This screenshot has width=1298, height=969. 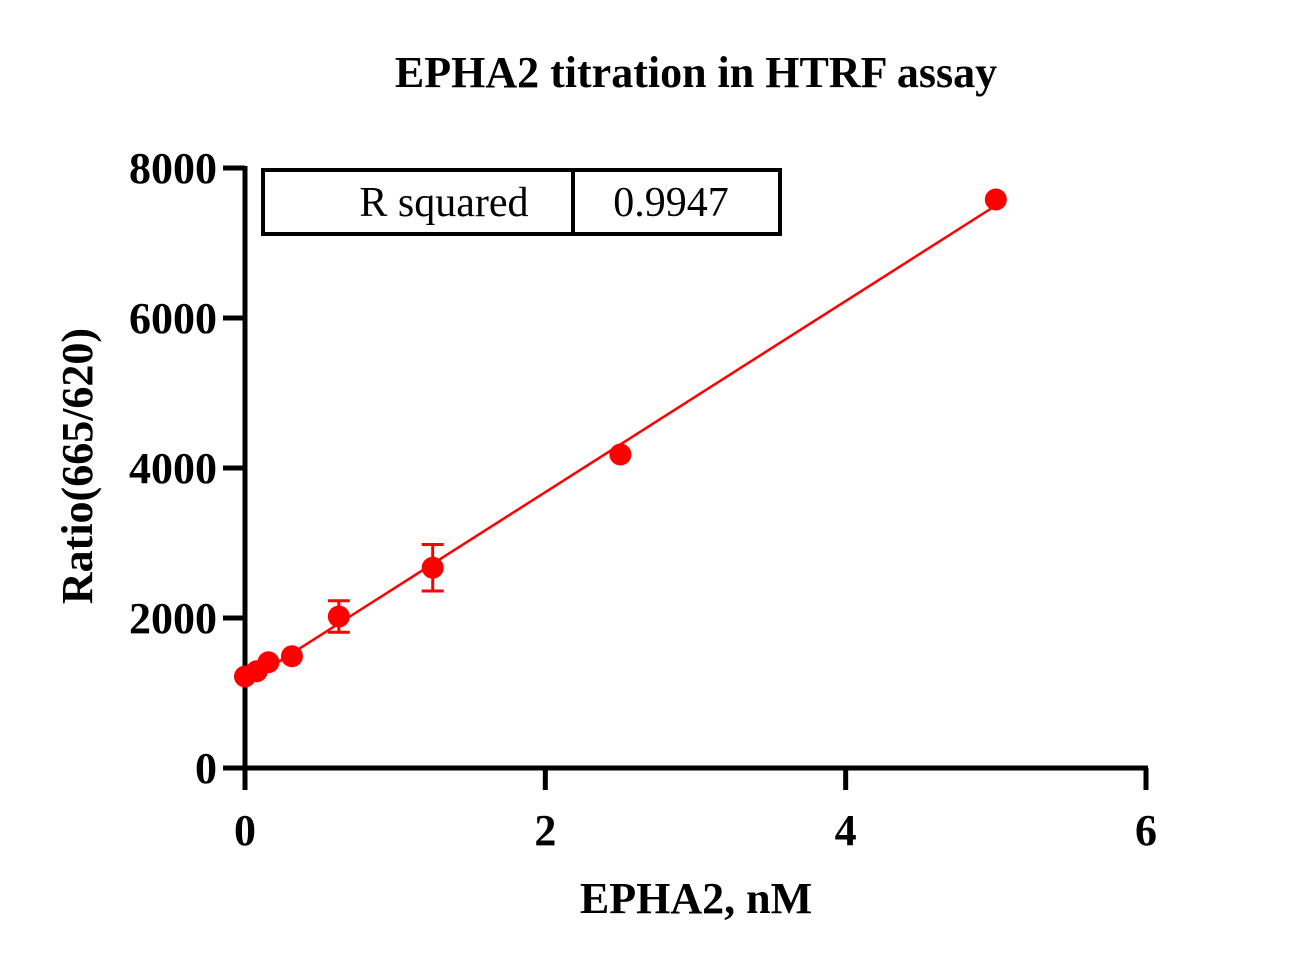 I want to click on stats-table: R squared 0.9947, so click(x=521, y=202).